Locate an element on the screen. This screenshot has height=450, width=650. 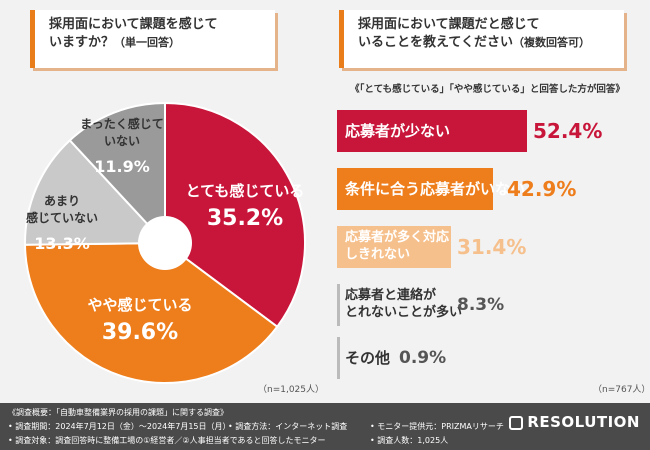
pie-n-label: （n=1,025人） is located at coordinates (291, 390).